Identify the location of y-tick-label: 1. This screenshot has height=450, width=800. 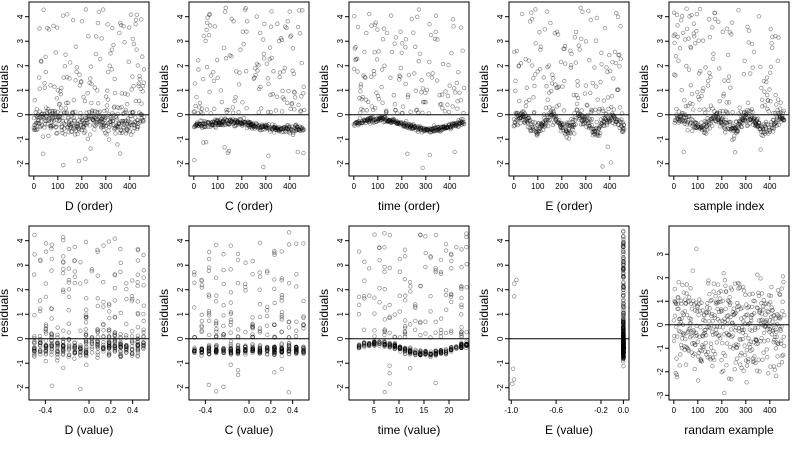
(20, 313).